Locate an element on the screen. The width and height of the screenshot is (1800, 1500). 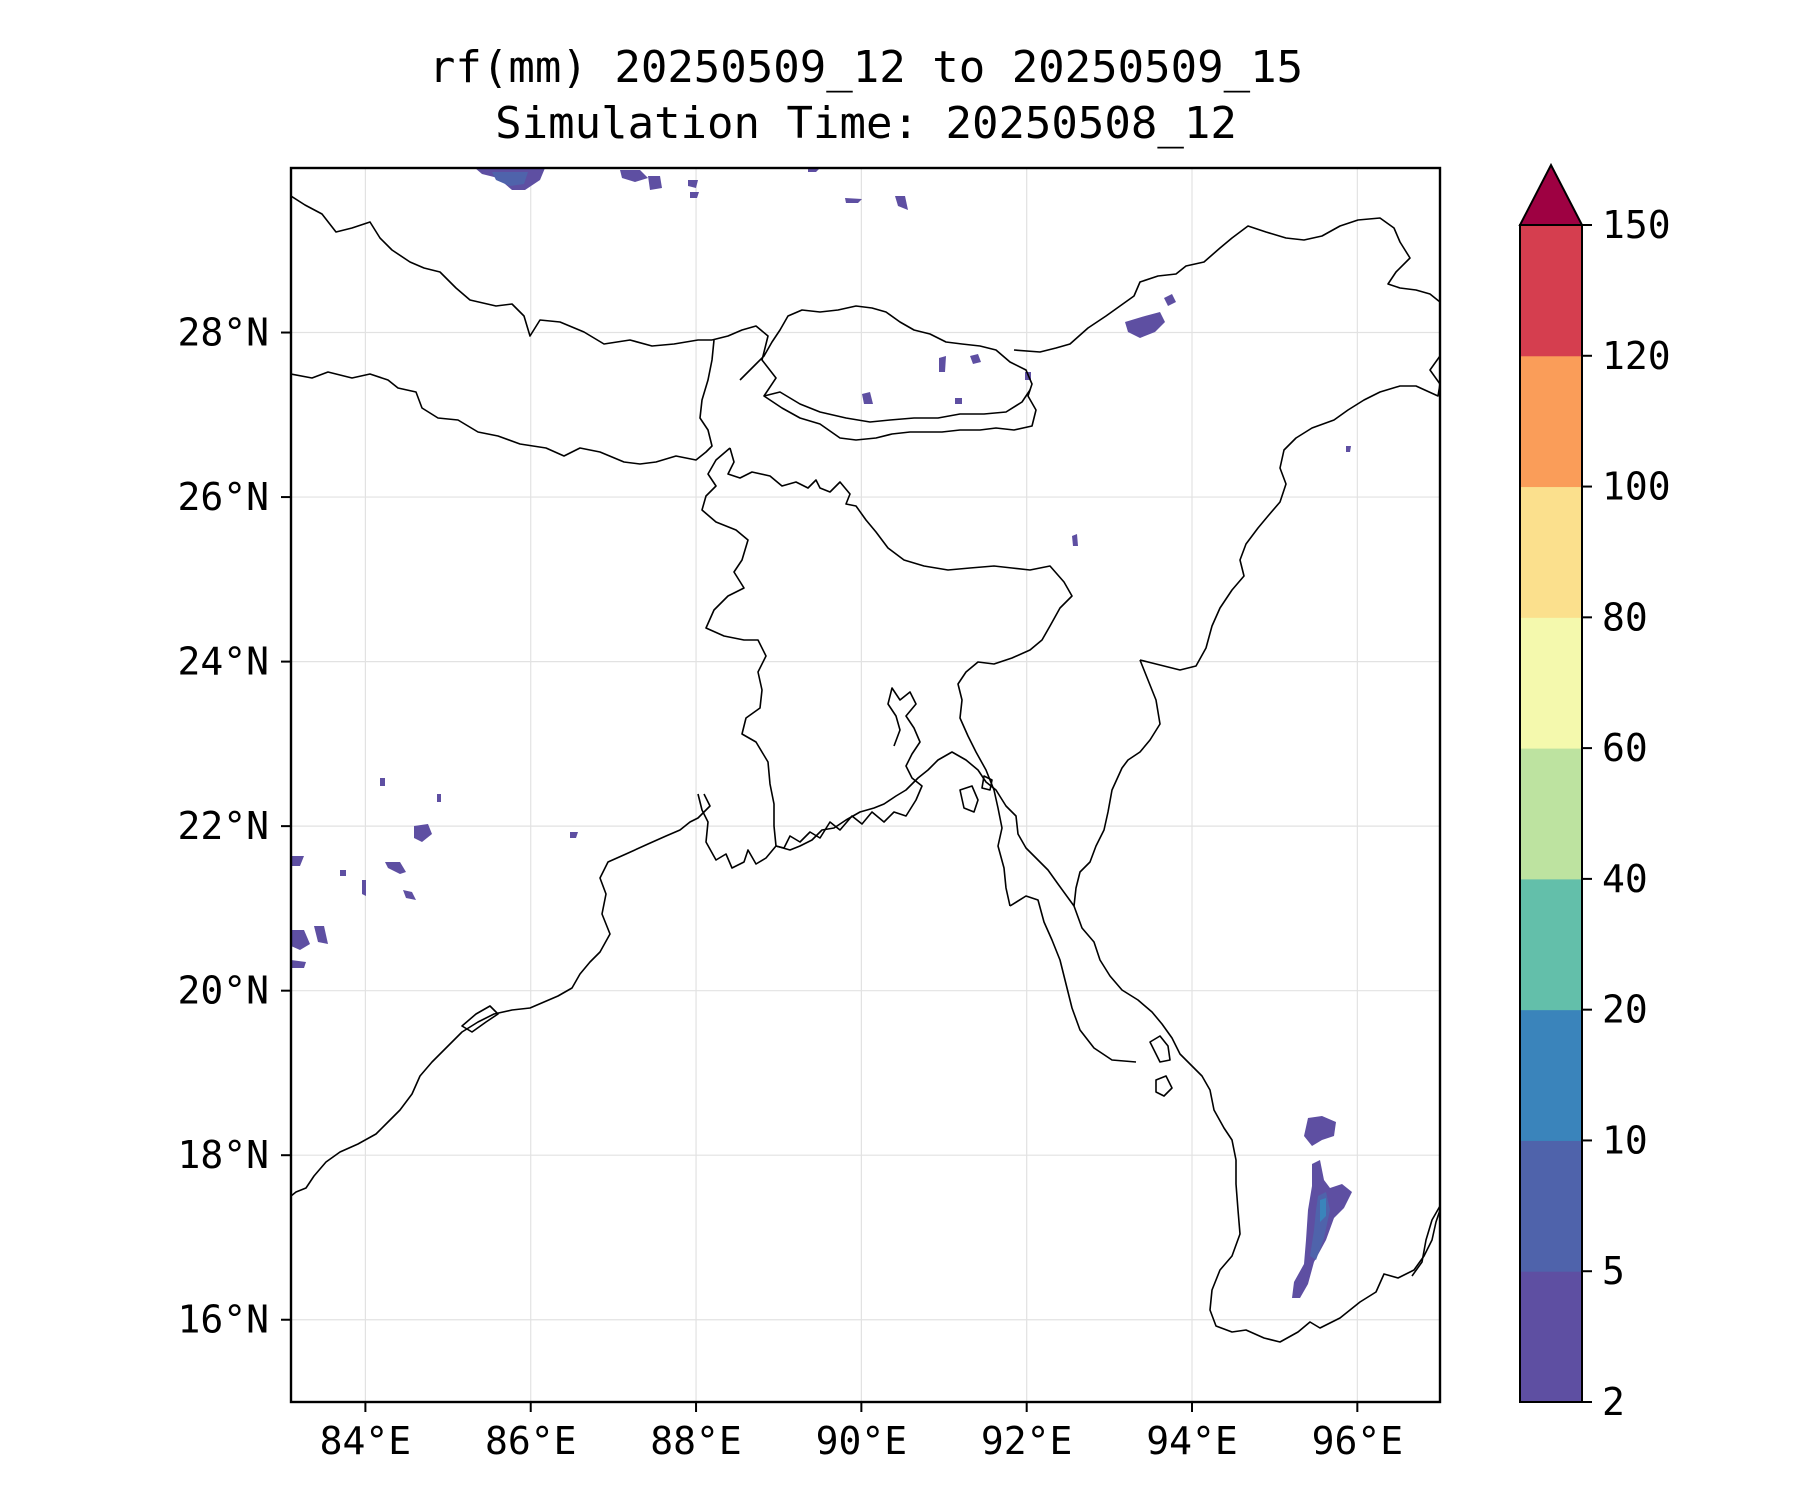
west-bengal-border is located at coordinates (739, 647).